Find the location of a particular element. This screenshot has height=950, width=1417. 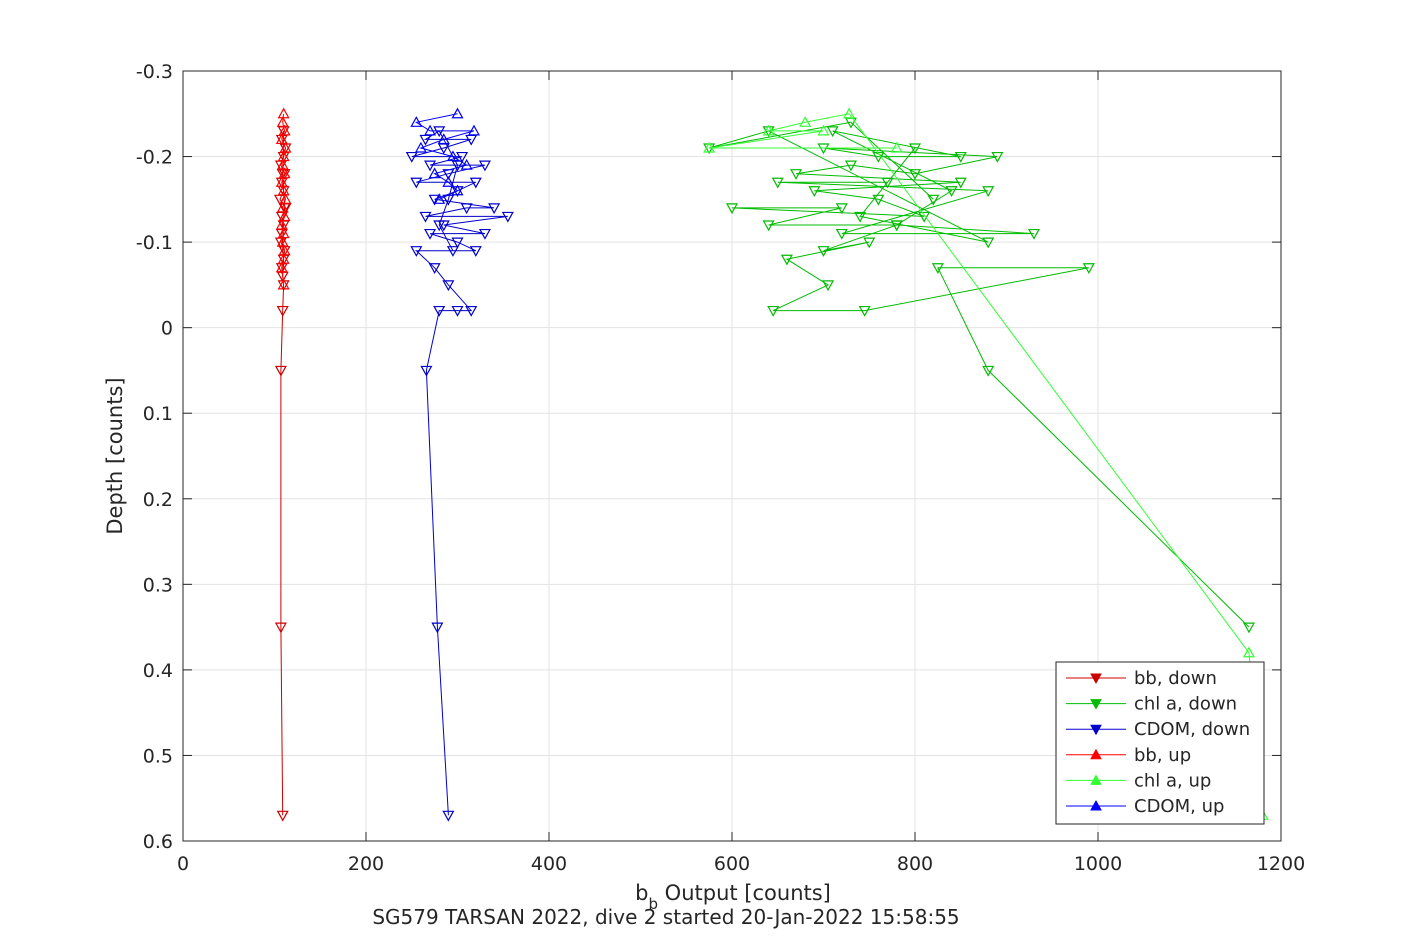

legend-label: CDOM, up is located at coordinates (1179, 806).